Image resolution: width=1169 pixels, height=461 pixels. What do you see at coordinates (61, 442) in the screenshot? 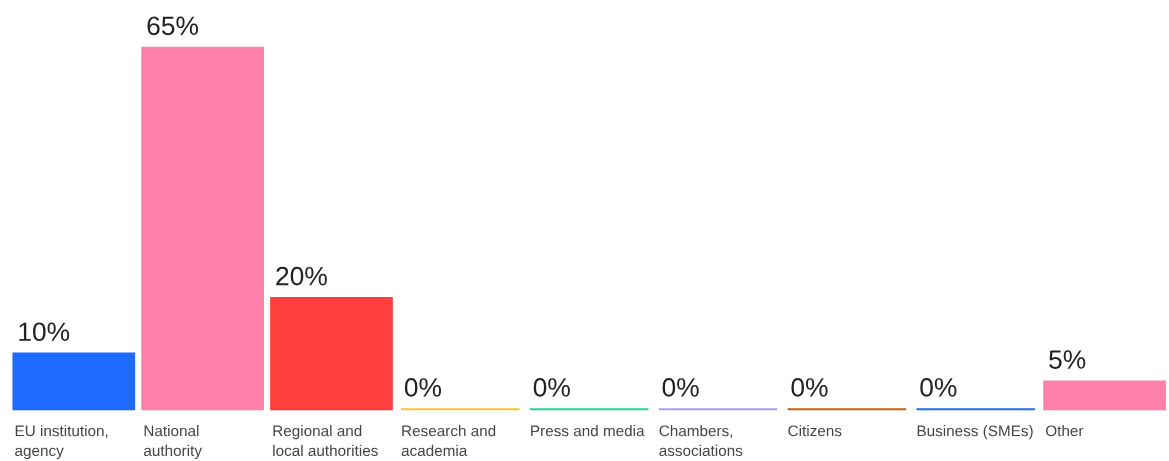
I see `x-tick-label: EU institution, agency` at bounding box center [61, 442].